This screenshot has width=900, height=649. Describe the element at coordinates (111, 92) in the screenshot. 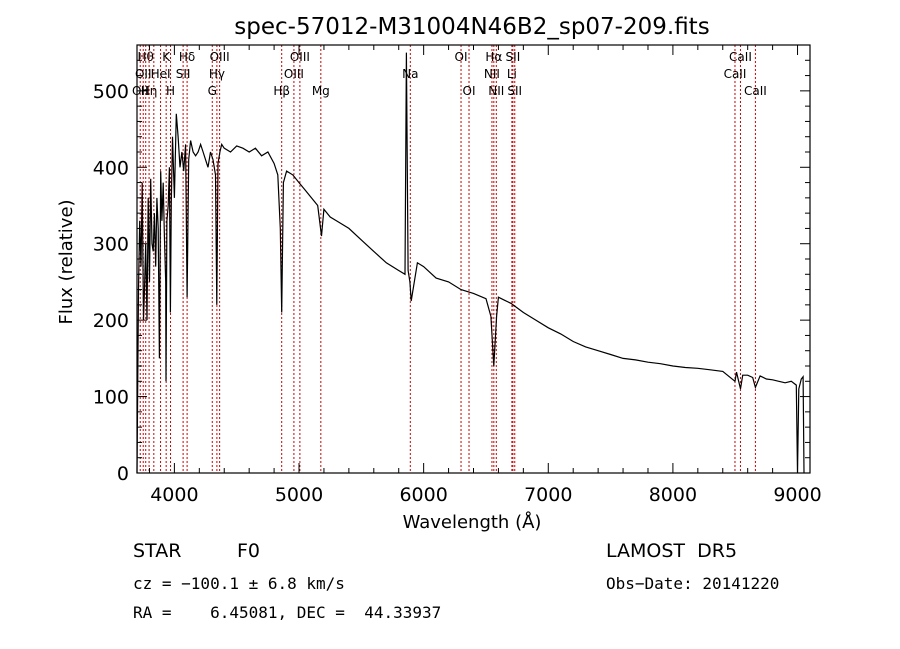

I see `y-tick-label: 500` at that location.